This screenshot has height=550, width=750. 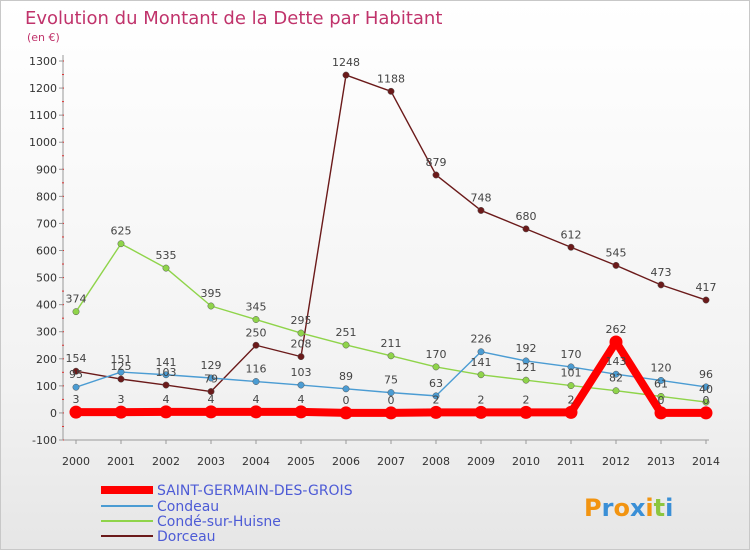 I want to click on data-label: 295, so click(x=301, y=320).